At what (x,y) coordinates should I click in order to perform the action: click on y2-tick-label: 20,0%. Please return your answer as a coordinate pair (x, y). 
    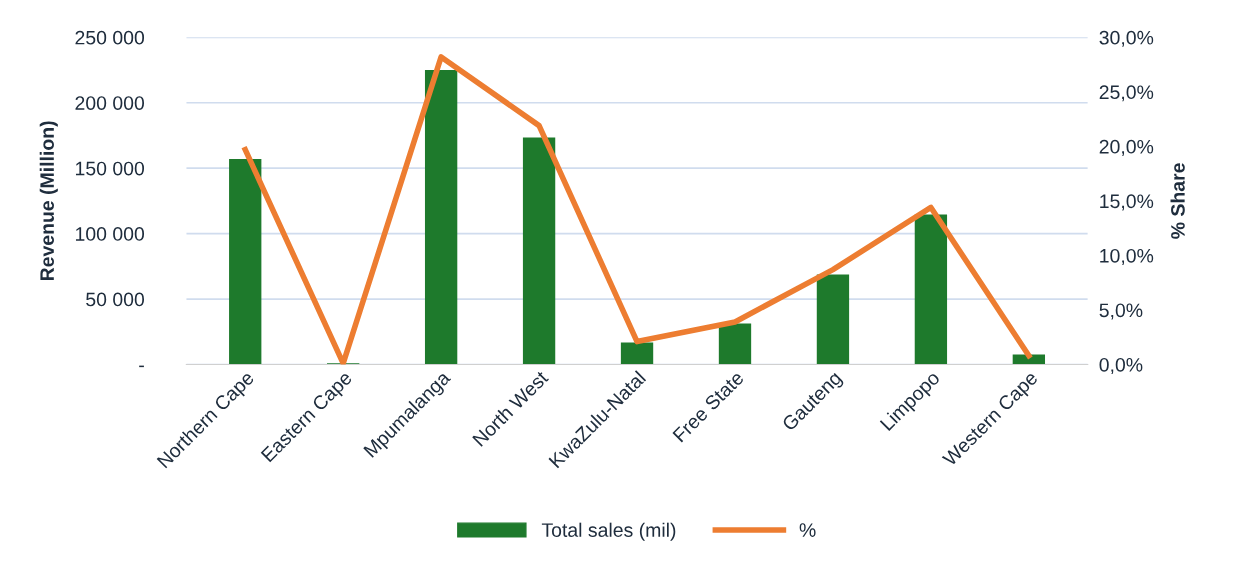
    Looking at the image, I should click on (1126, 147).